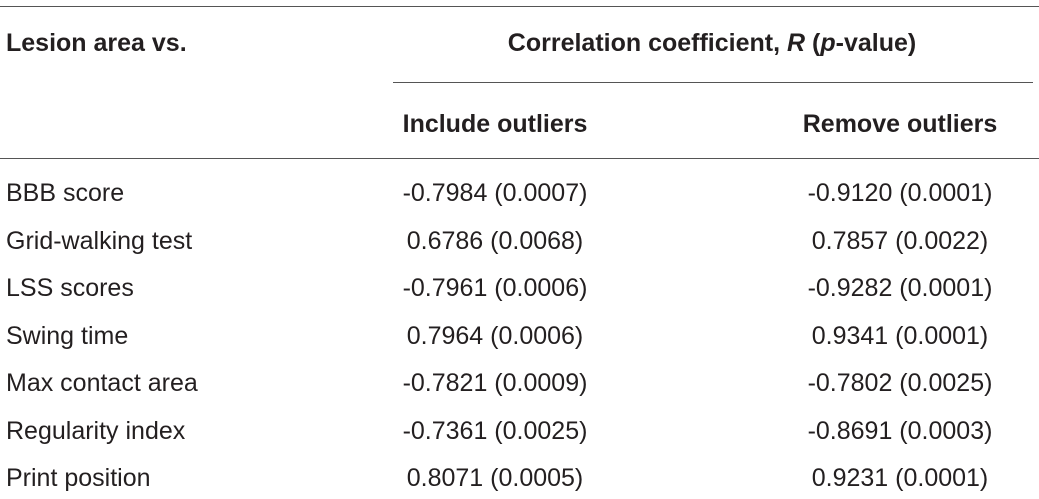 The image size is (1039, 499). I want to click on value-cell: 0.7857 (0.0022), so click(900, 240).